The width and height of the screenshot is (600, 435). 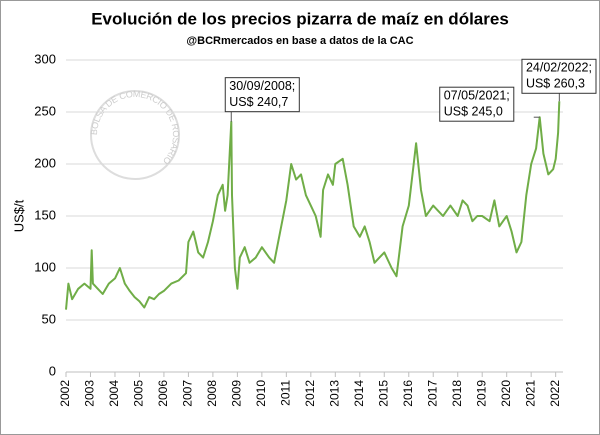 I want to click on x-tick-label: 2016, so click(x=408, y=393).